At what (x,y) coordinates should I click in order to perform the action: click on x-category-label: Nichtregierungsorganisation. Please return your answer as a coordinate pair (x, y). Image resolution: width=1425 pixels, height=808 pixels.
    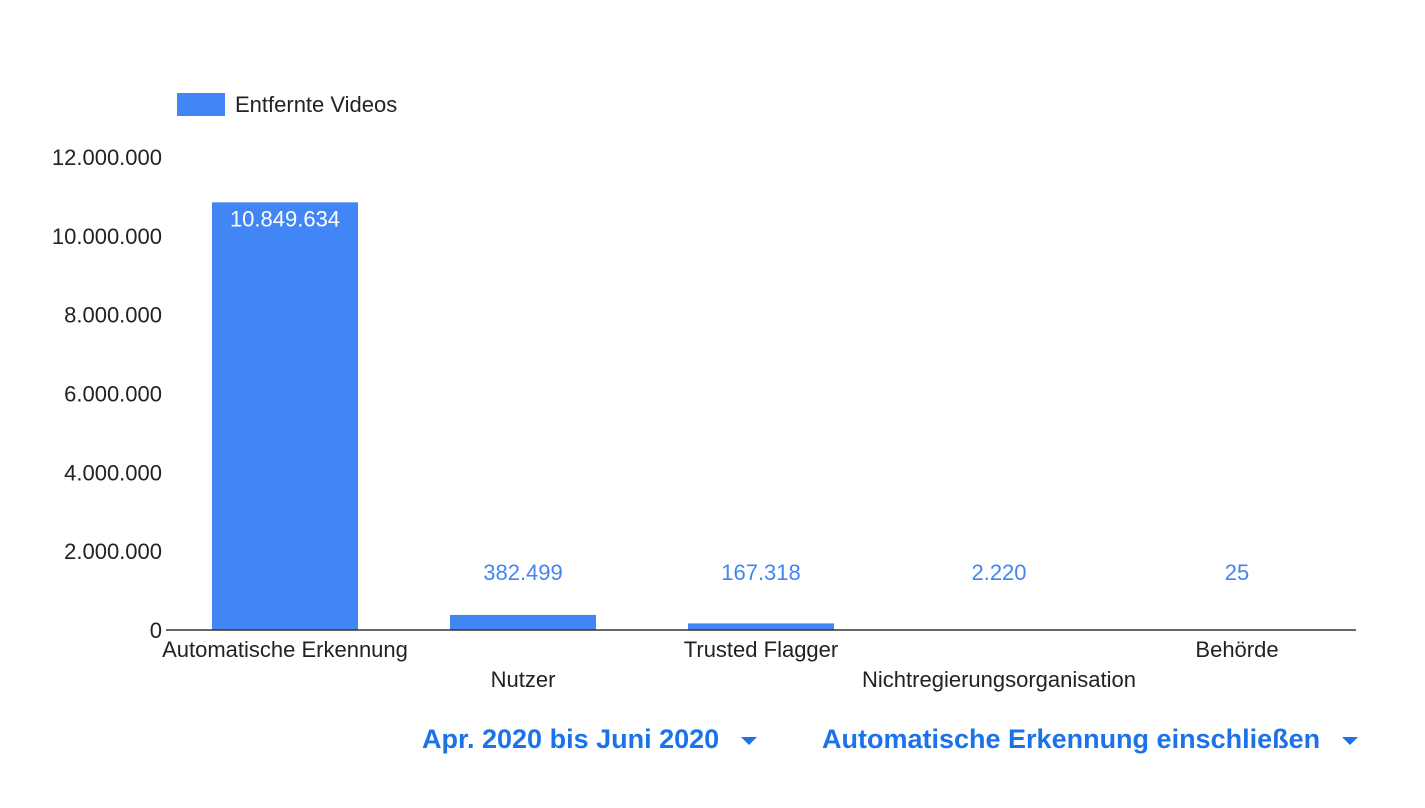
    Looking at the image, I should click on (999, 679).